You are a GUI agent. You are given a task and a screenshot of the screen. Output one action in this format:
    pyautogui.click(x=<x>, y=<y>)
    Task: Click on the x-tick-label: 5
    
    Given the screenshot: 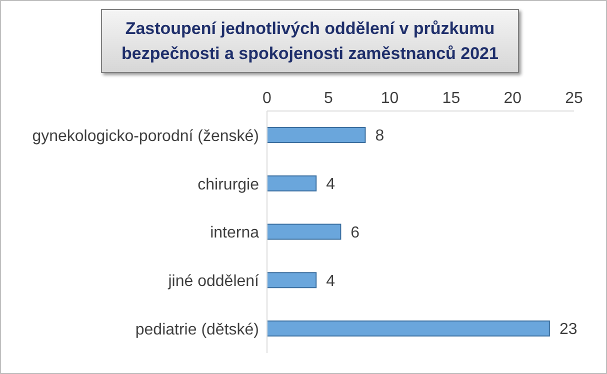 What is the action you would take?
    pyautogui.click(x=328, y=98)
    